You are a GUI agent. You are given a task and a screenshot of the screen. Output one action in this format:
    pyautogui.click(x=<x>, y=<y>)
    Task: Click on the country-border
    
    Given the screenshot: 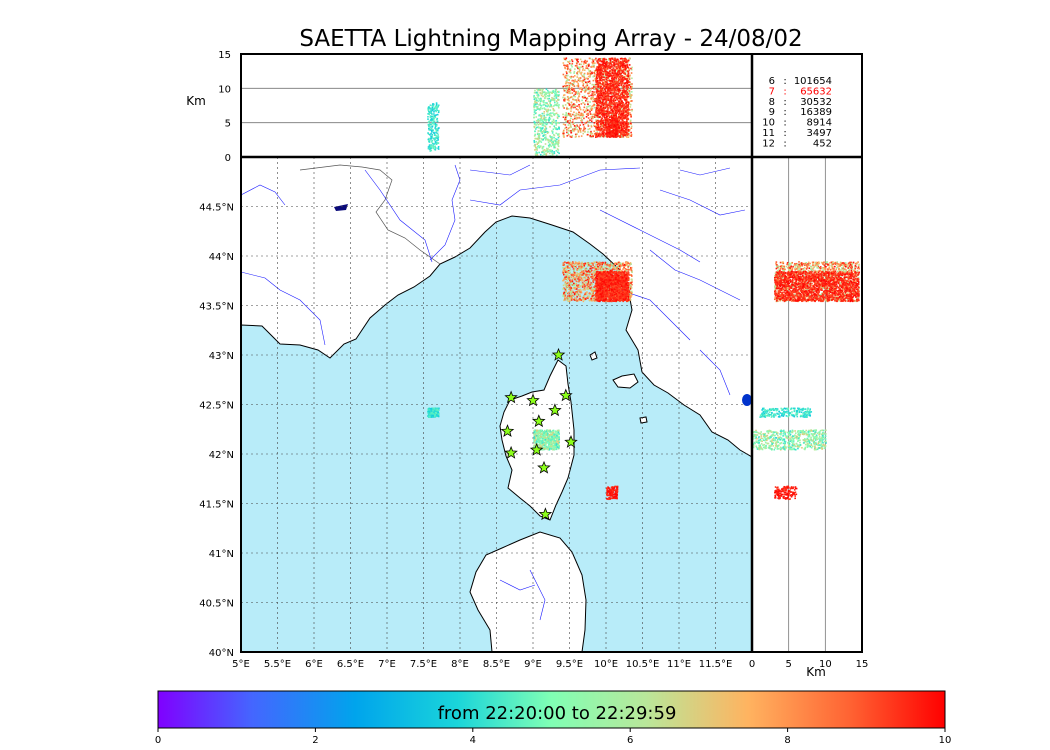 What is the action you would take?
    pyautogui.click(x=401, y=215)
    